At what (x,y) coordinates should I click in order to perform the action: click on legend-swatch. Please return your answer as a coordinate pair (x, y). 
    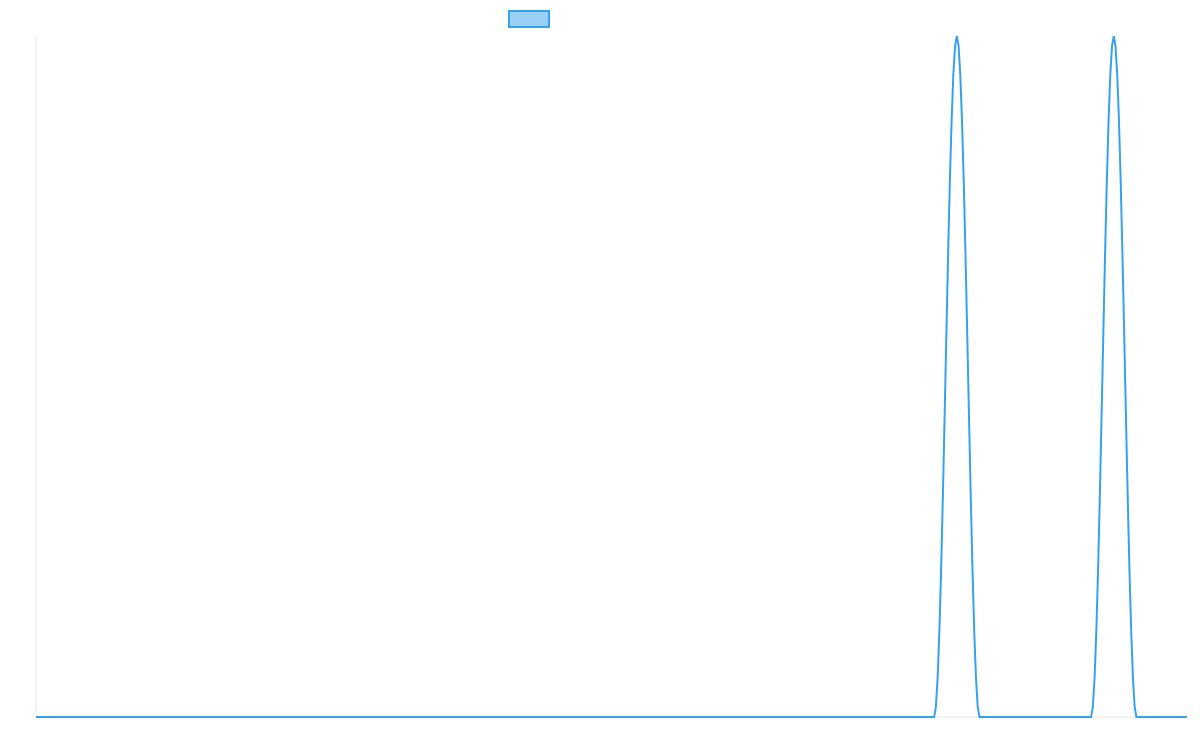
    Looking at the image, I should click on (529, 19).